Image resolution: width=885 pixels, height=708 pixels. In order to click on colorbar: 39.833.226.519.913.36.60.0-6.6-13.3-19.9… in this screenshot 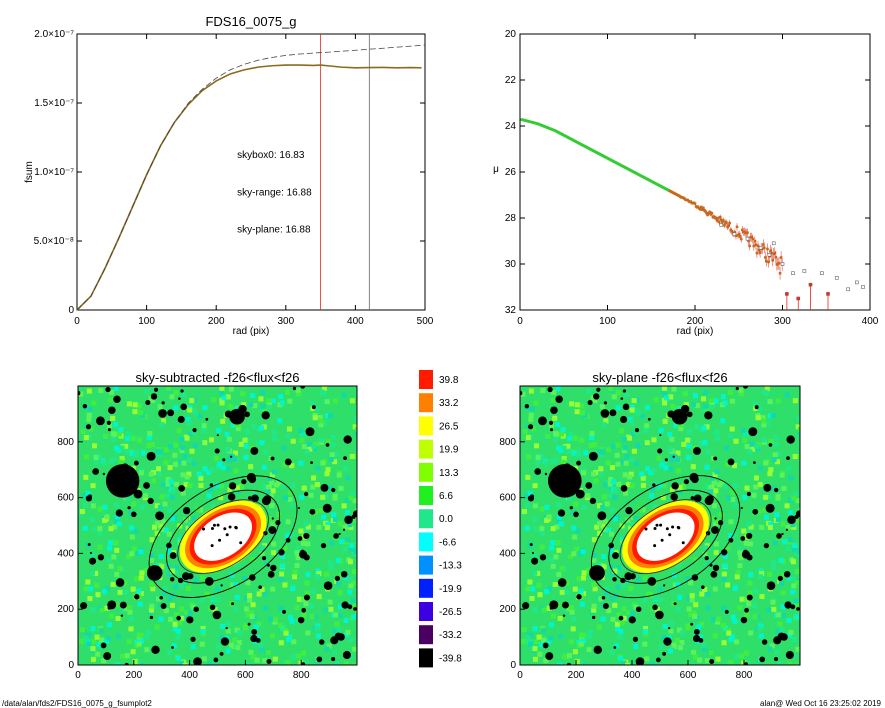, I will do `click(440, 519)`.